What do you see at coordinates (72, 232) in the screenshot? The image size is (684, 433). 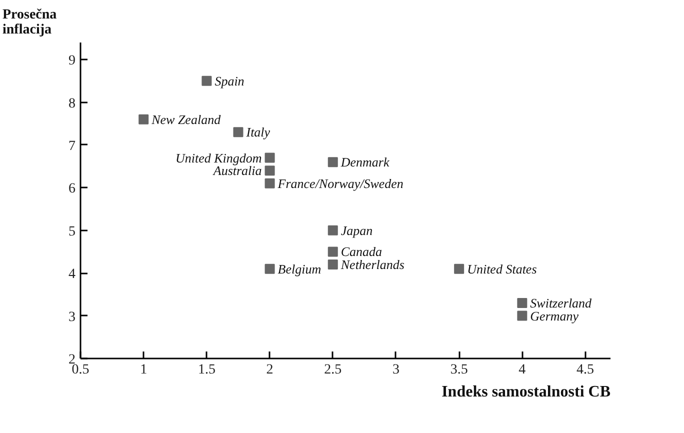 I see `y-tick-label: 5` at bounding box center [72, 232].